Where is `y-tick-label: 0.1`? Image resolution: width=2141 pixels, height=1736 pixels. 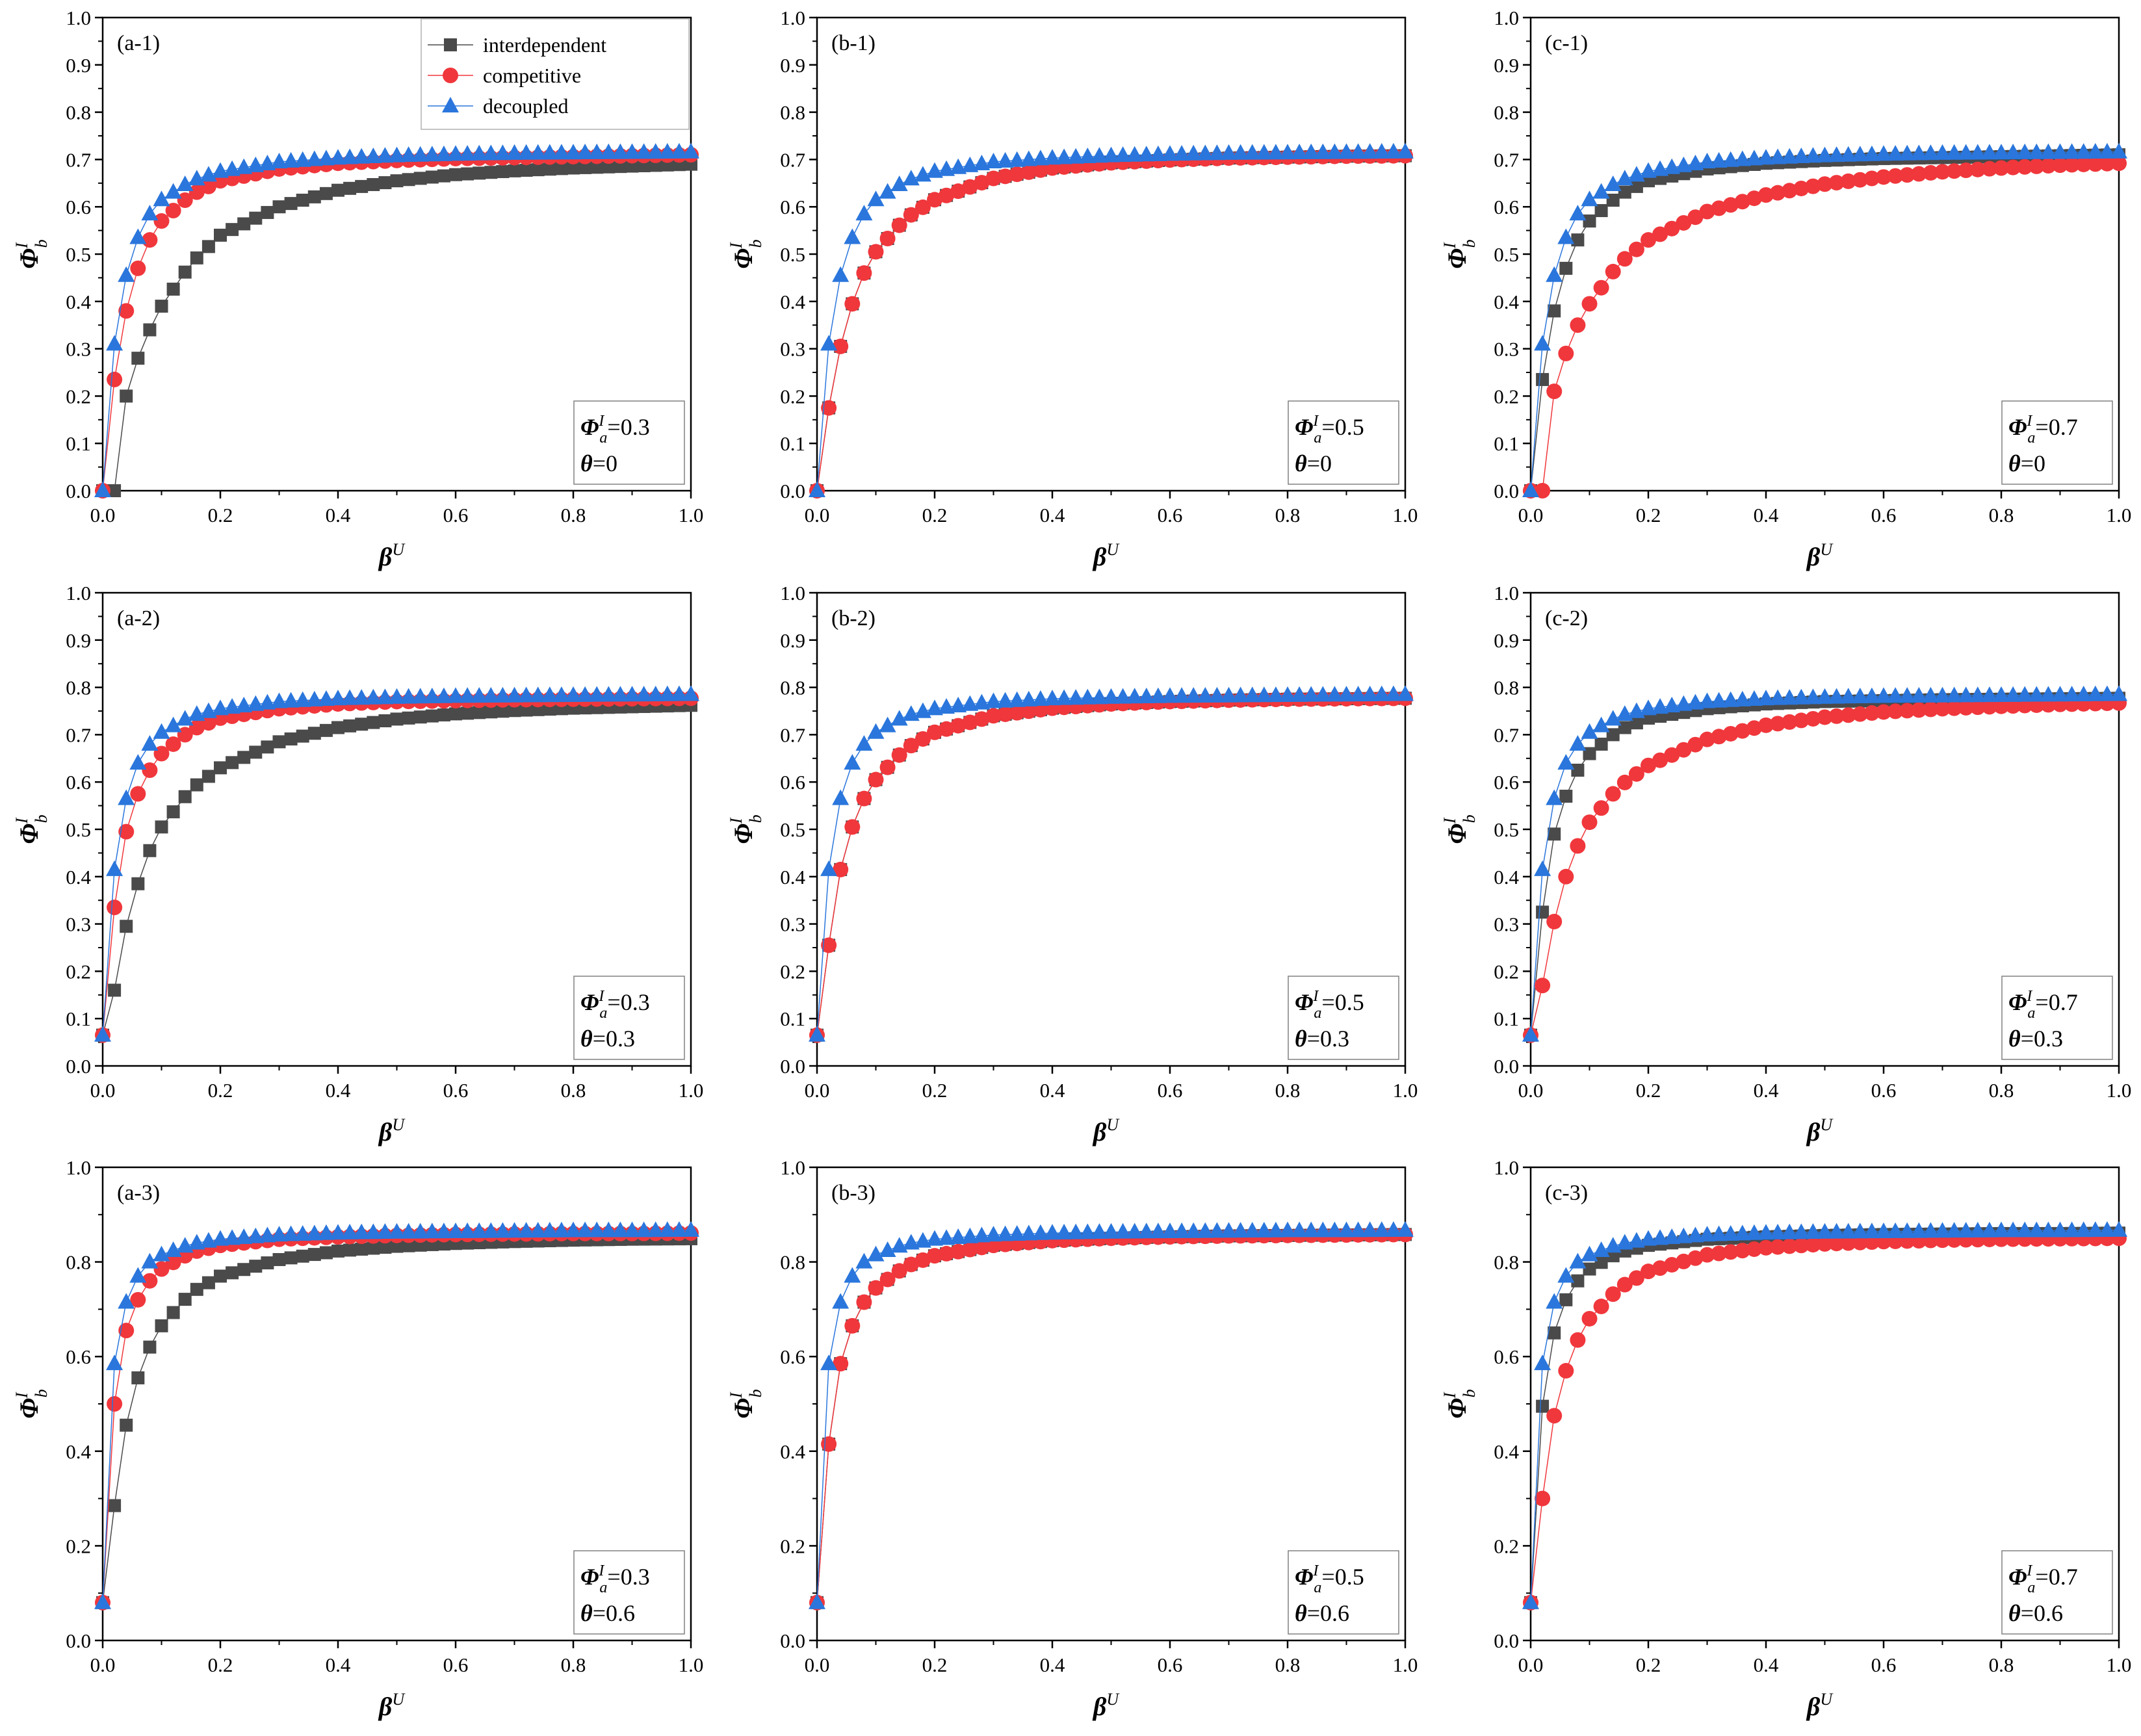 y-tick-label: 0.1 is located at coordinates (792, 443).